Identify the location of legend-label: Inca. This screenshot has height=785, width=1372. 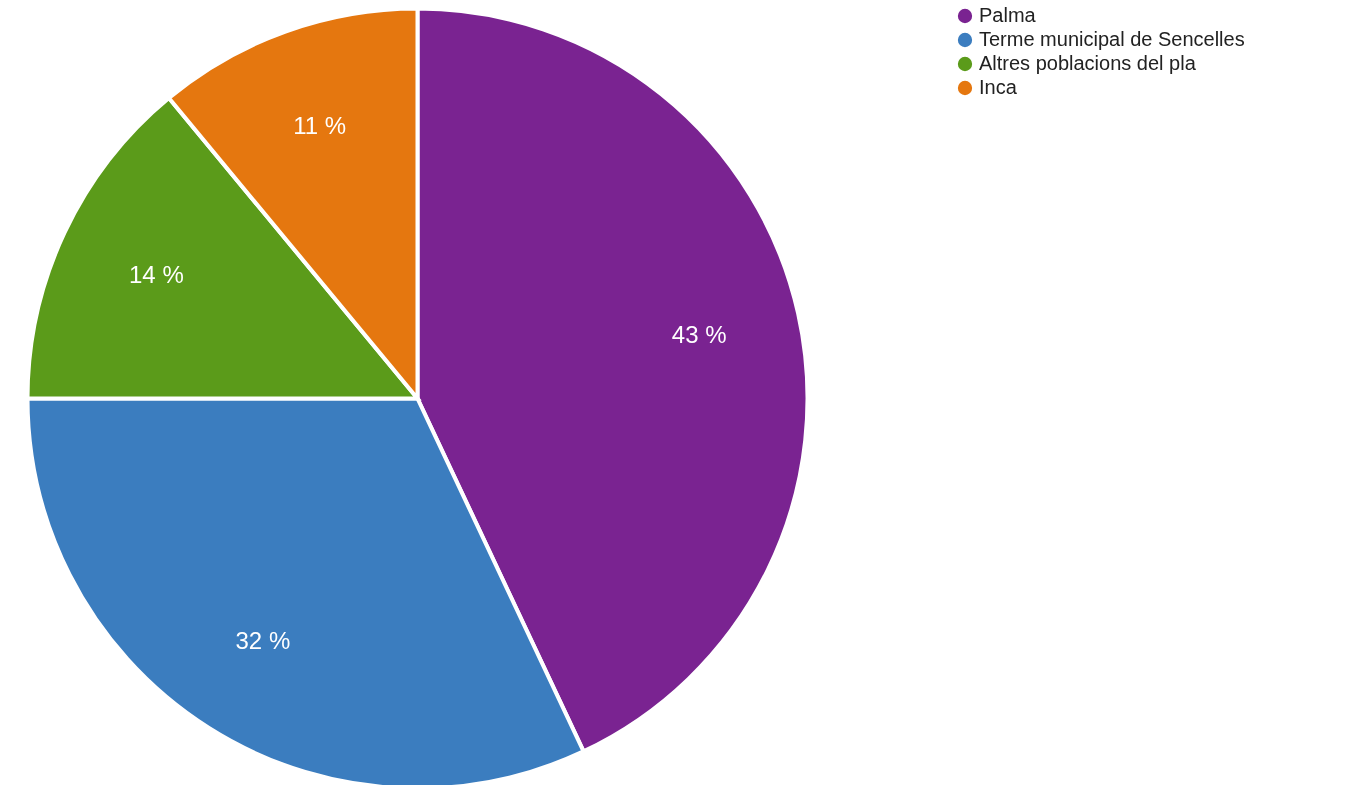
(998, 87).